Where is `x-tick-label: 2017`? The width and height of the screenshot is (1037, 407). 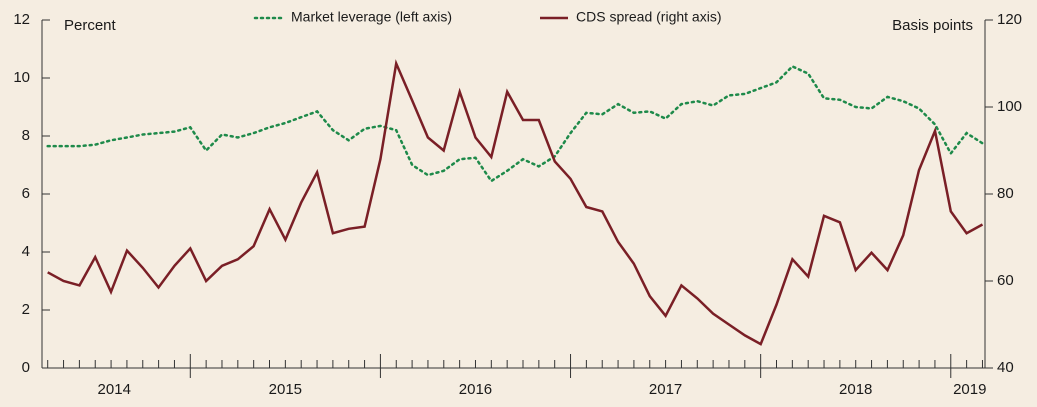 x-tick-label: 2017 is located at coordinates (665, 389).